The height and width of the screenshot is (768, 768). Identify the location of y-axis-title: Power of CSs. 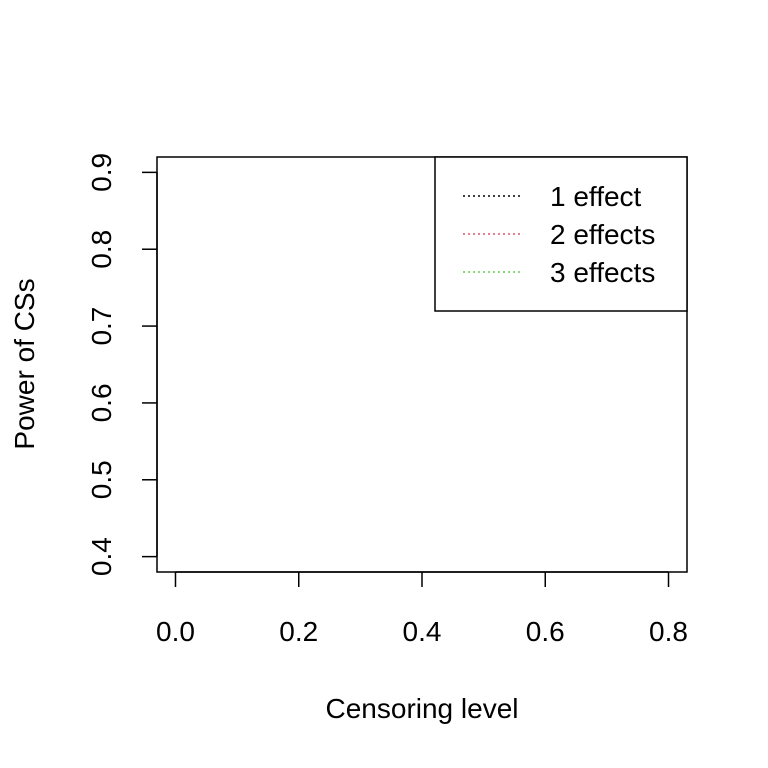
(24, 363).